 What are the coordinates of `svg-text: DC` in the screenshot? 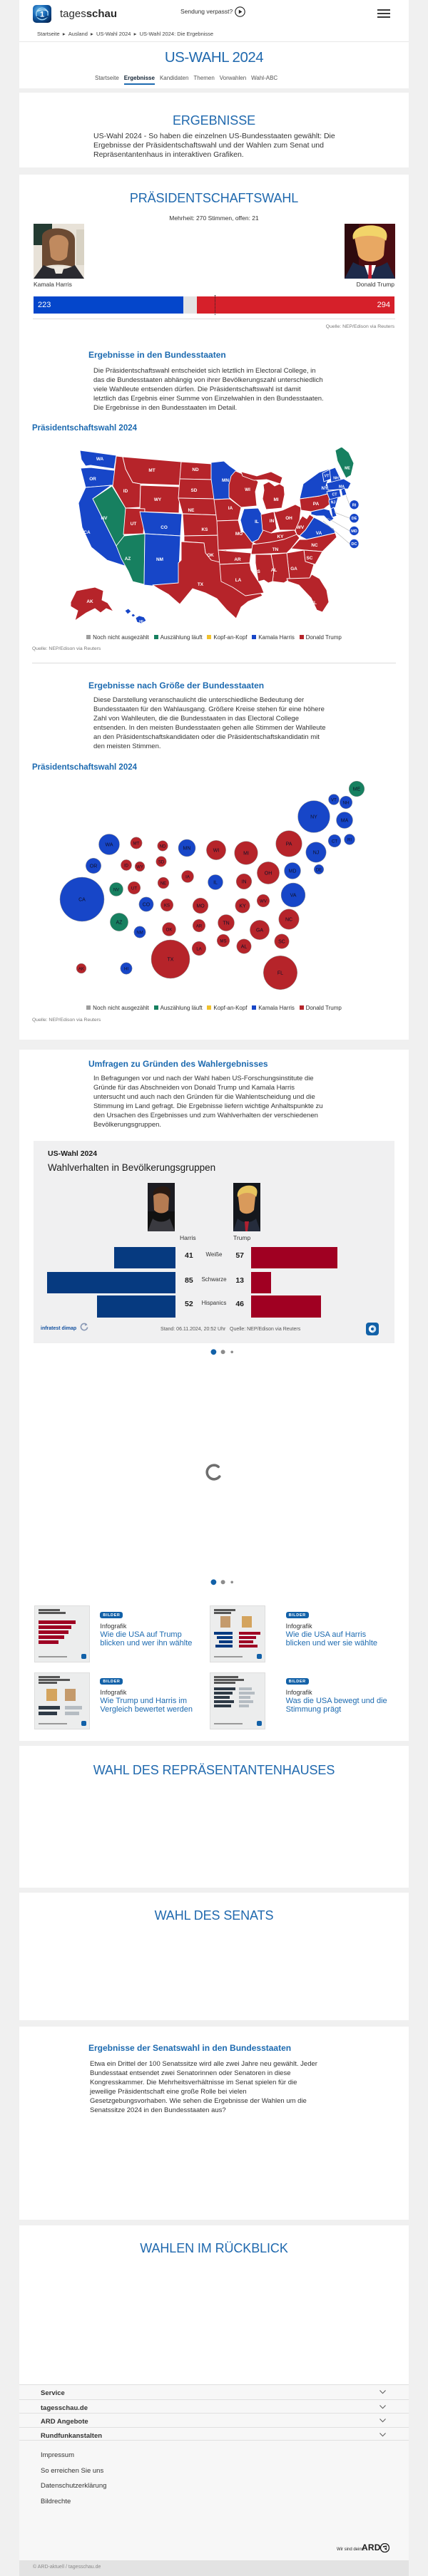 It's located at (354, 544).